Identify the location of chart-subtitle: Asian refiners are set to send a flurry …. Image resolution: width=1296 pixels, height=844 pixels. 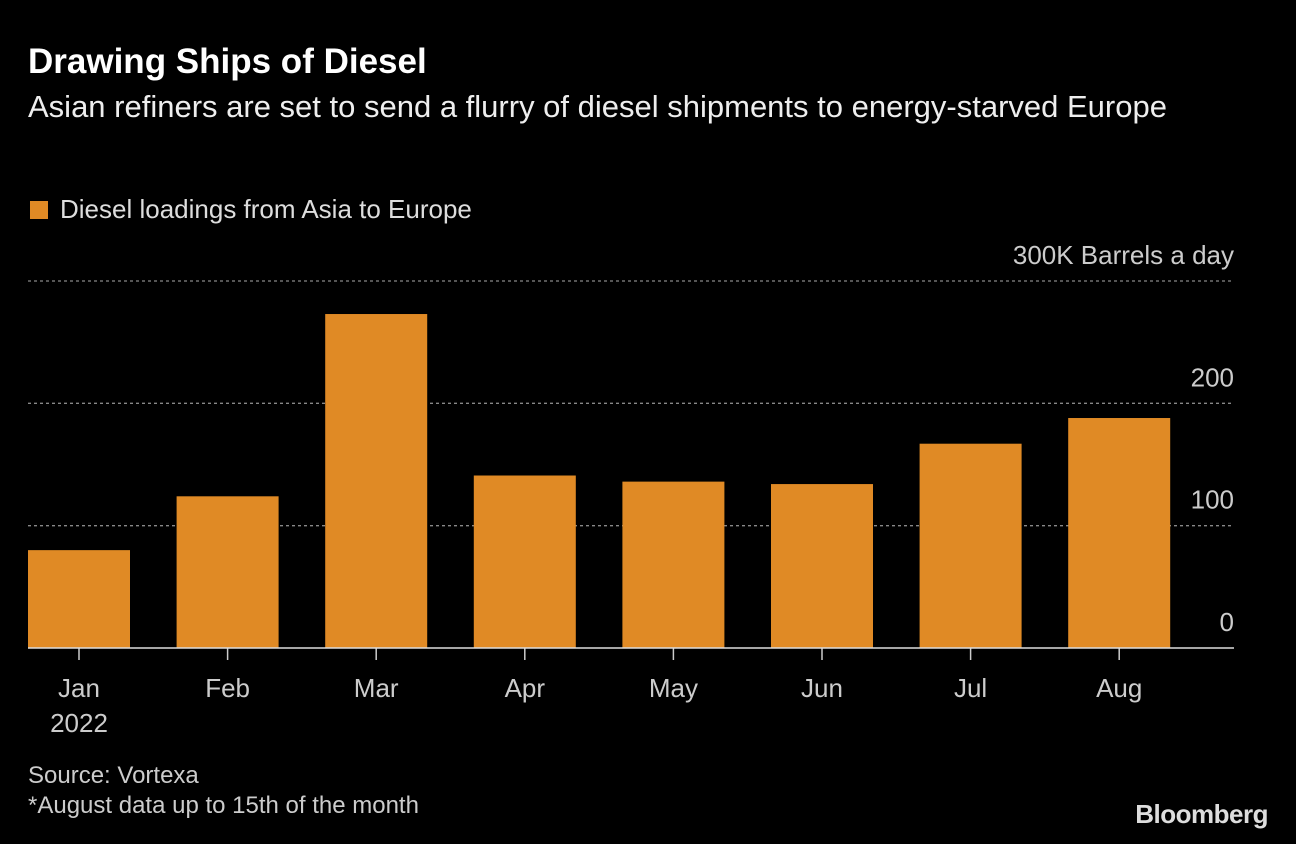
(597, 106).